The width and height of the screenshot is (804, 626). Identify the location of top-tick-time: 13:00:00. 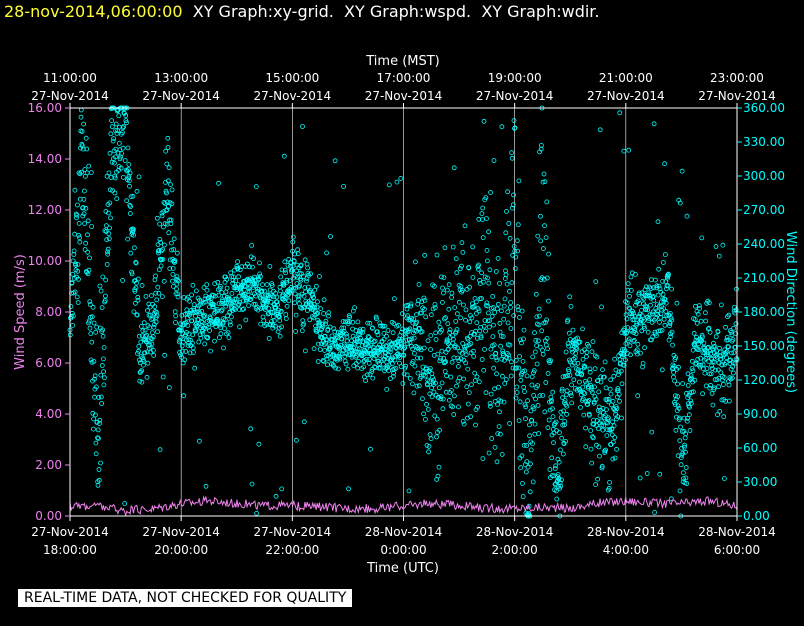
(181, 78).